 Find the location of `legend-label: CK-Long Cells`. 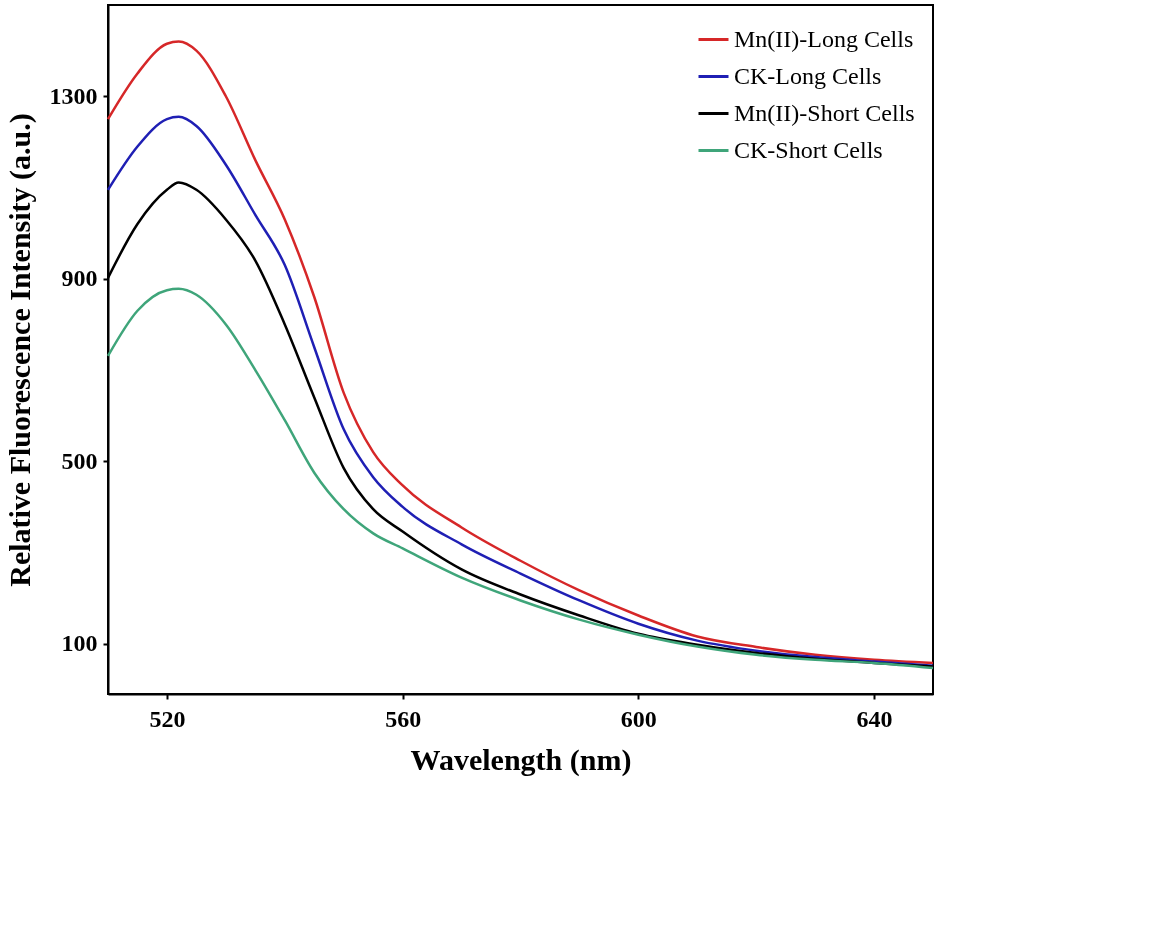

legend-label: CK-Long Cells is located at coordinates (808, 75).